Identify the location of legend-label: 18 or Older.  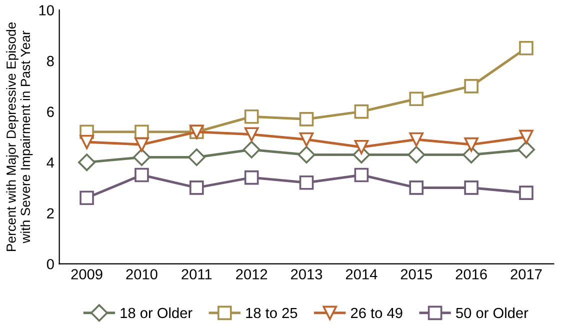
(156, 312).